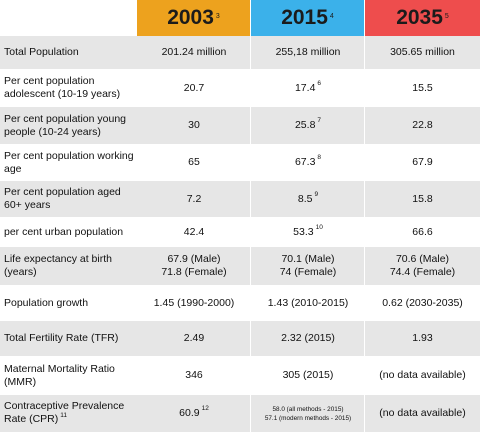 The width and height of the screenshot is (480, 432). What do you see at coordinates (305, 125) in the screenshot?
I see `cell-value: 25.8` at bounding box center [305, 125].